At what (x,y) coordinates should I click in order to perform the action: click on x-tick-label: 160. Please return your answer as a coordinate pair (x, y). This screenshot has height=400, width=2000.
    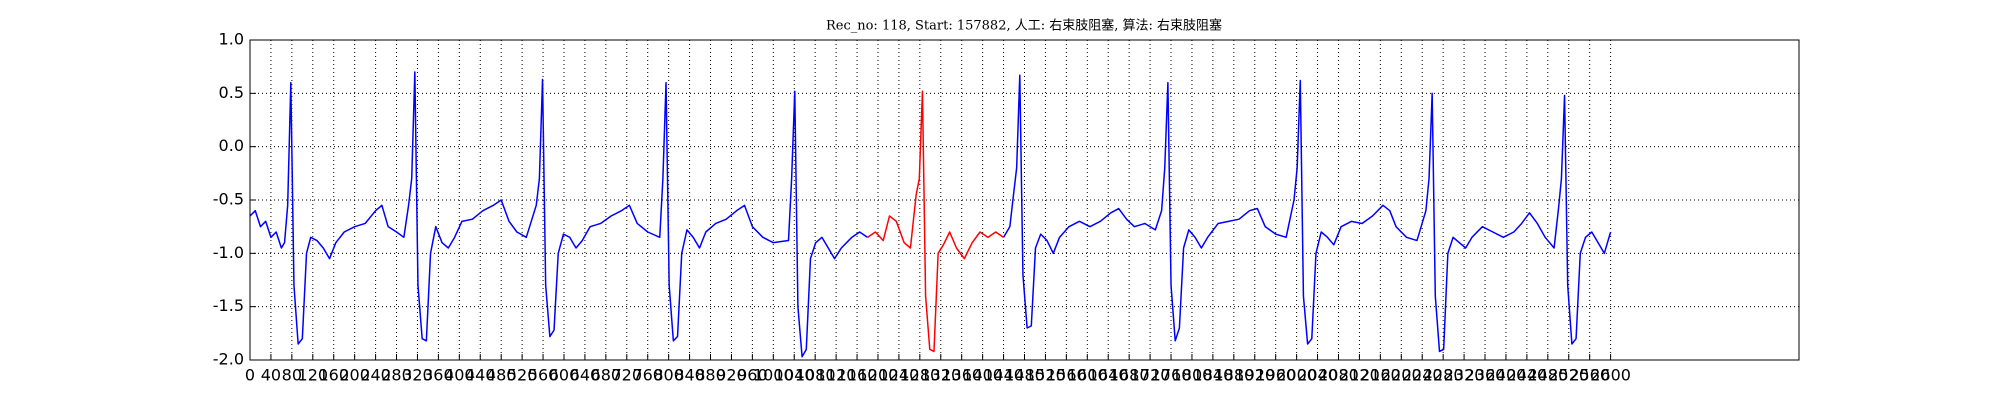
    Looking at the image, I should click on (333, 375).